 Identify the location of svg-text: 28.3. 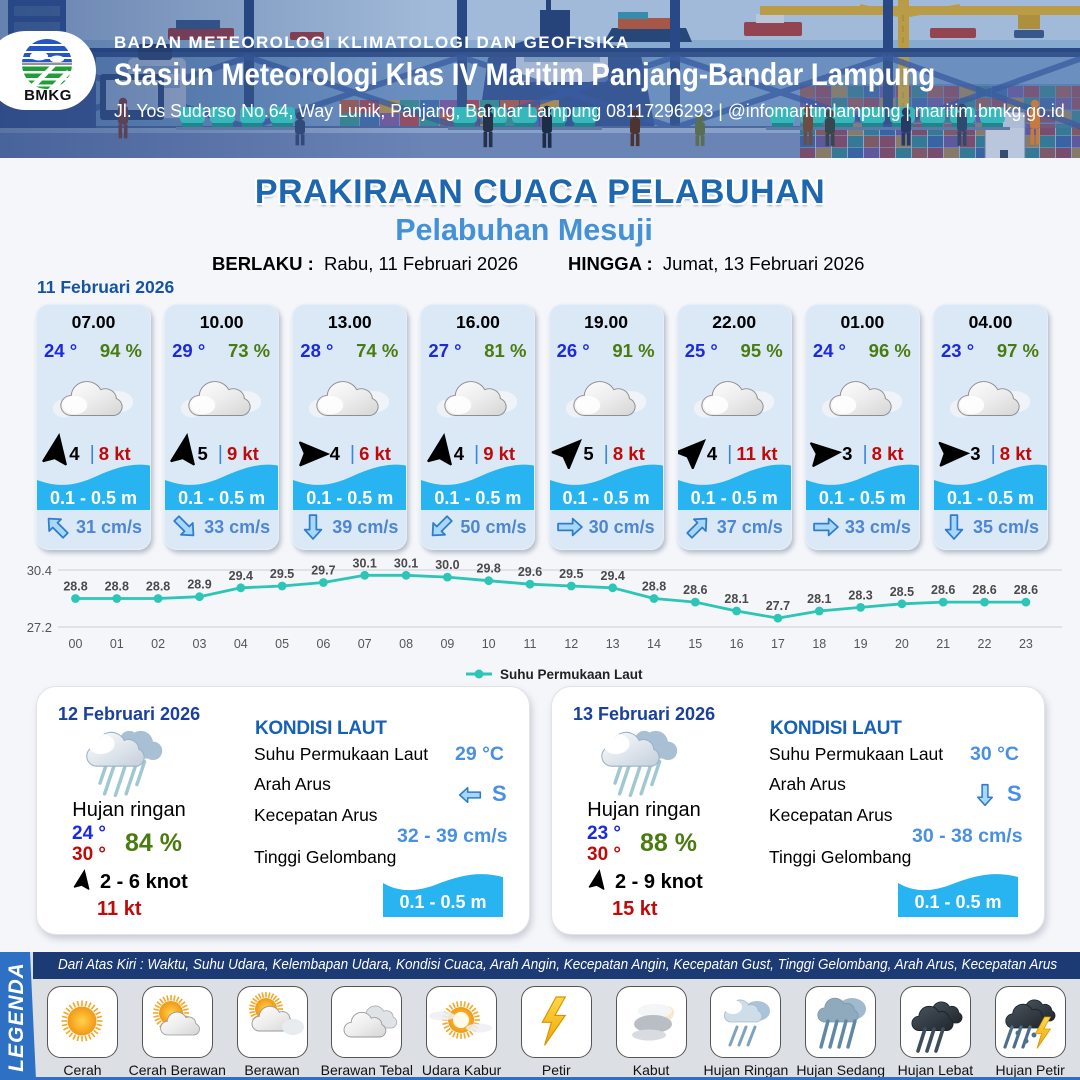
(860, 595).